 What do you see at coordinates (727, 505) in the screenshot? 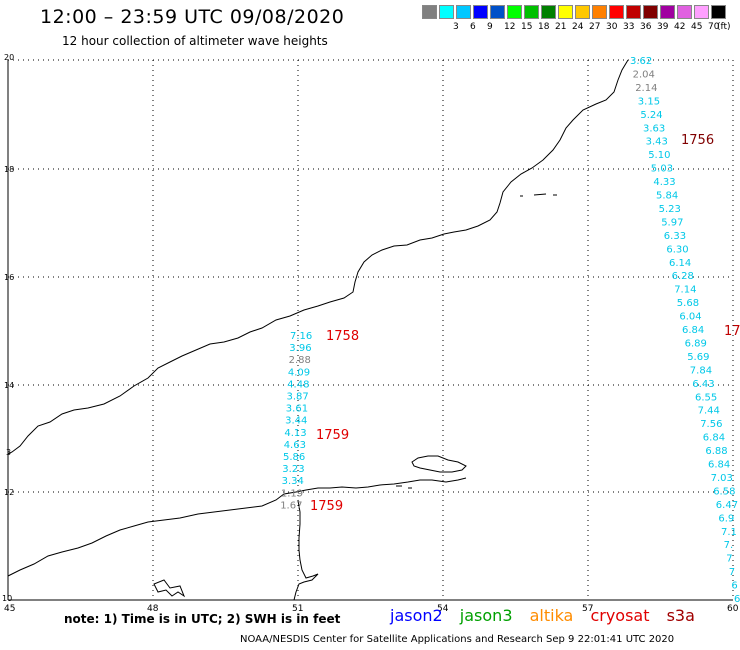
I see `swh-value: 6.47` at bounding box center [727, 505].